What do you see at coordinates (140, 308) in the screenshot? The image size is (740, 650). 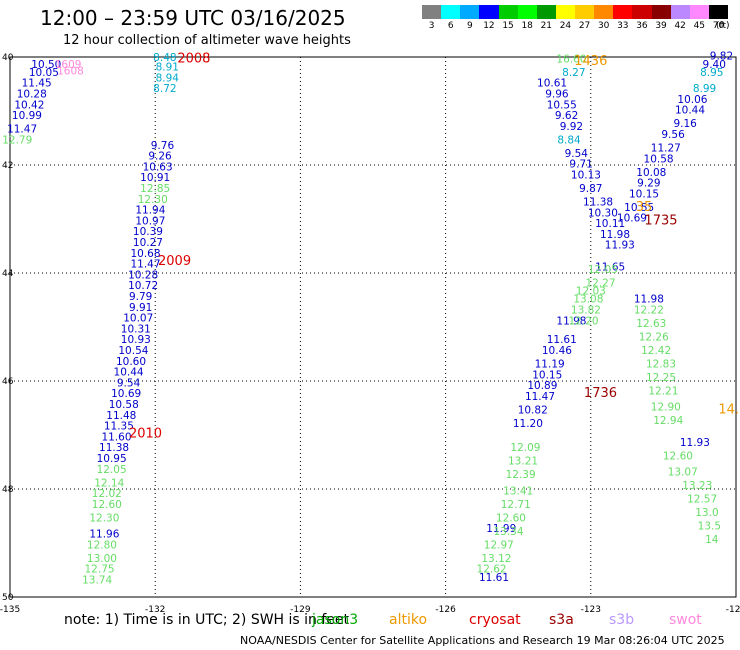 I see `data-point-label: 9.91` at bounding box center [140, 308].